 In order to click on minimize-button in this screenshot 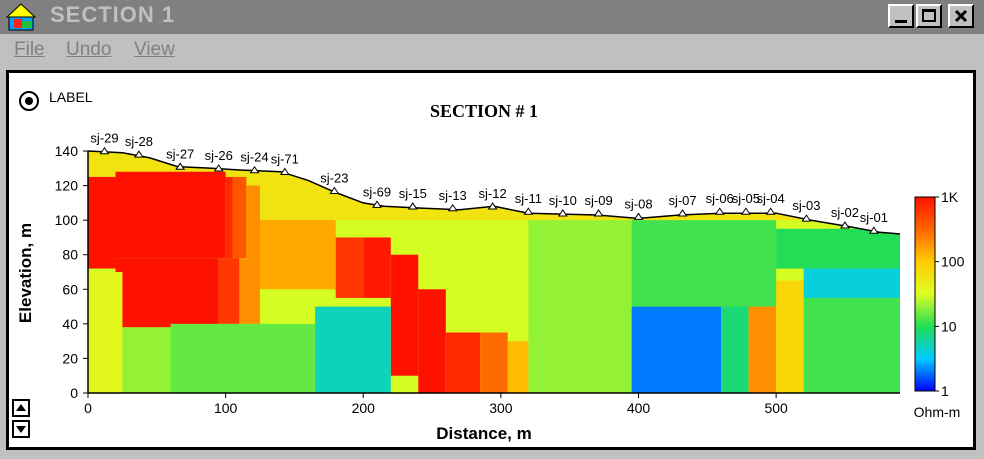, I will do `click(901, 16)`.